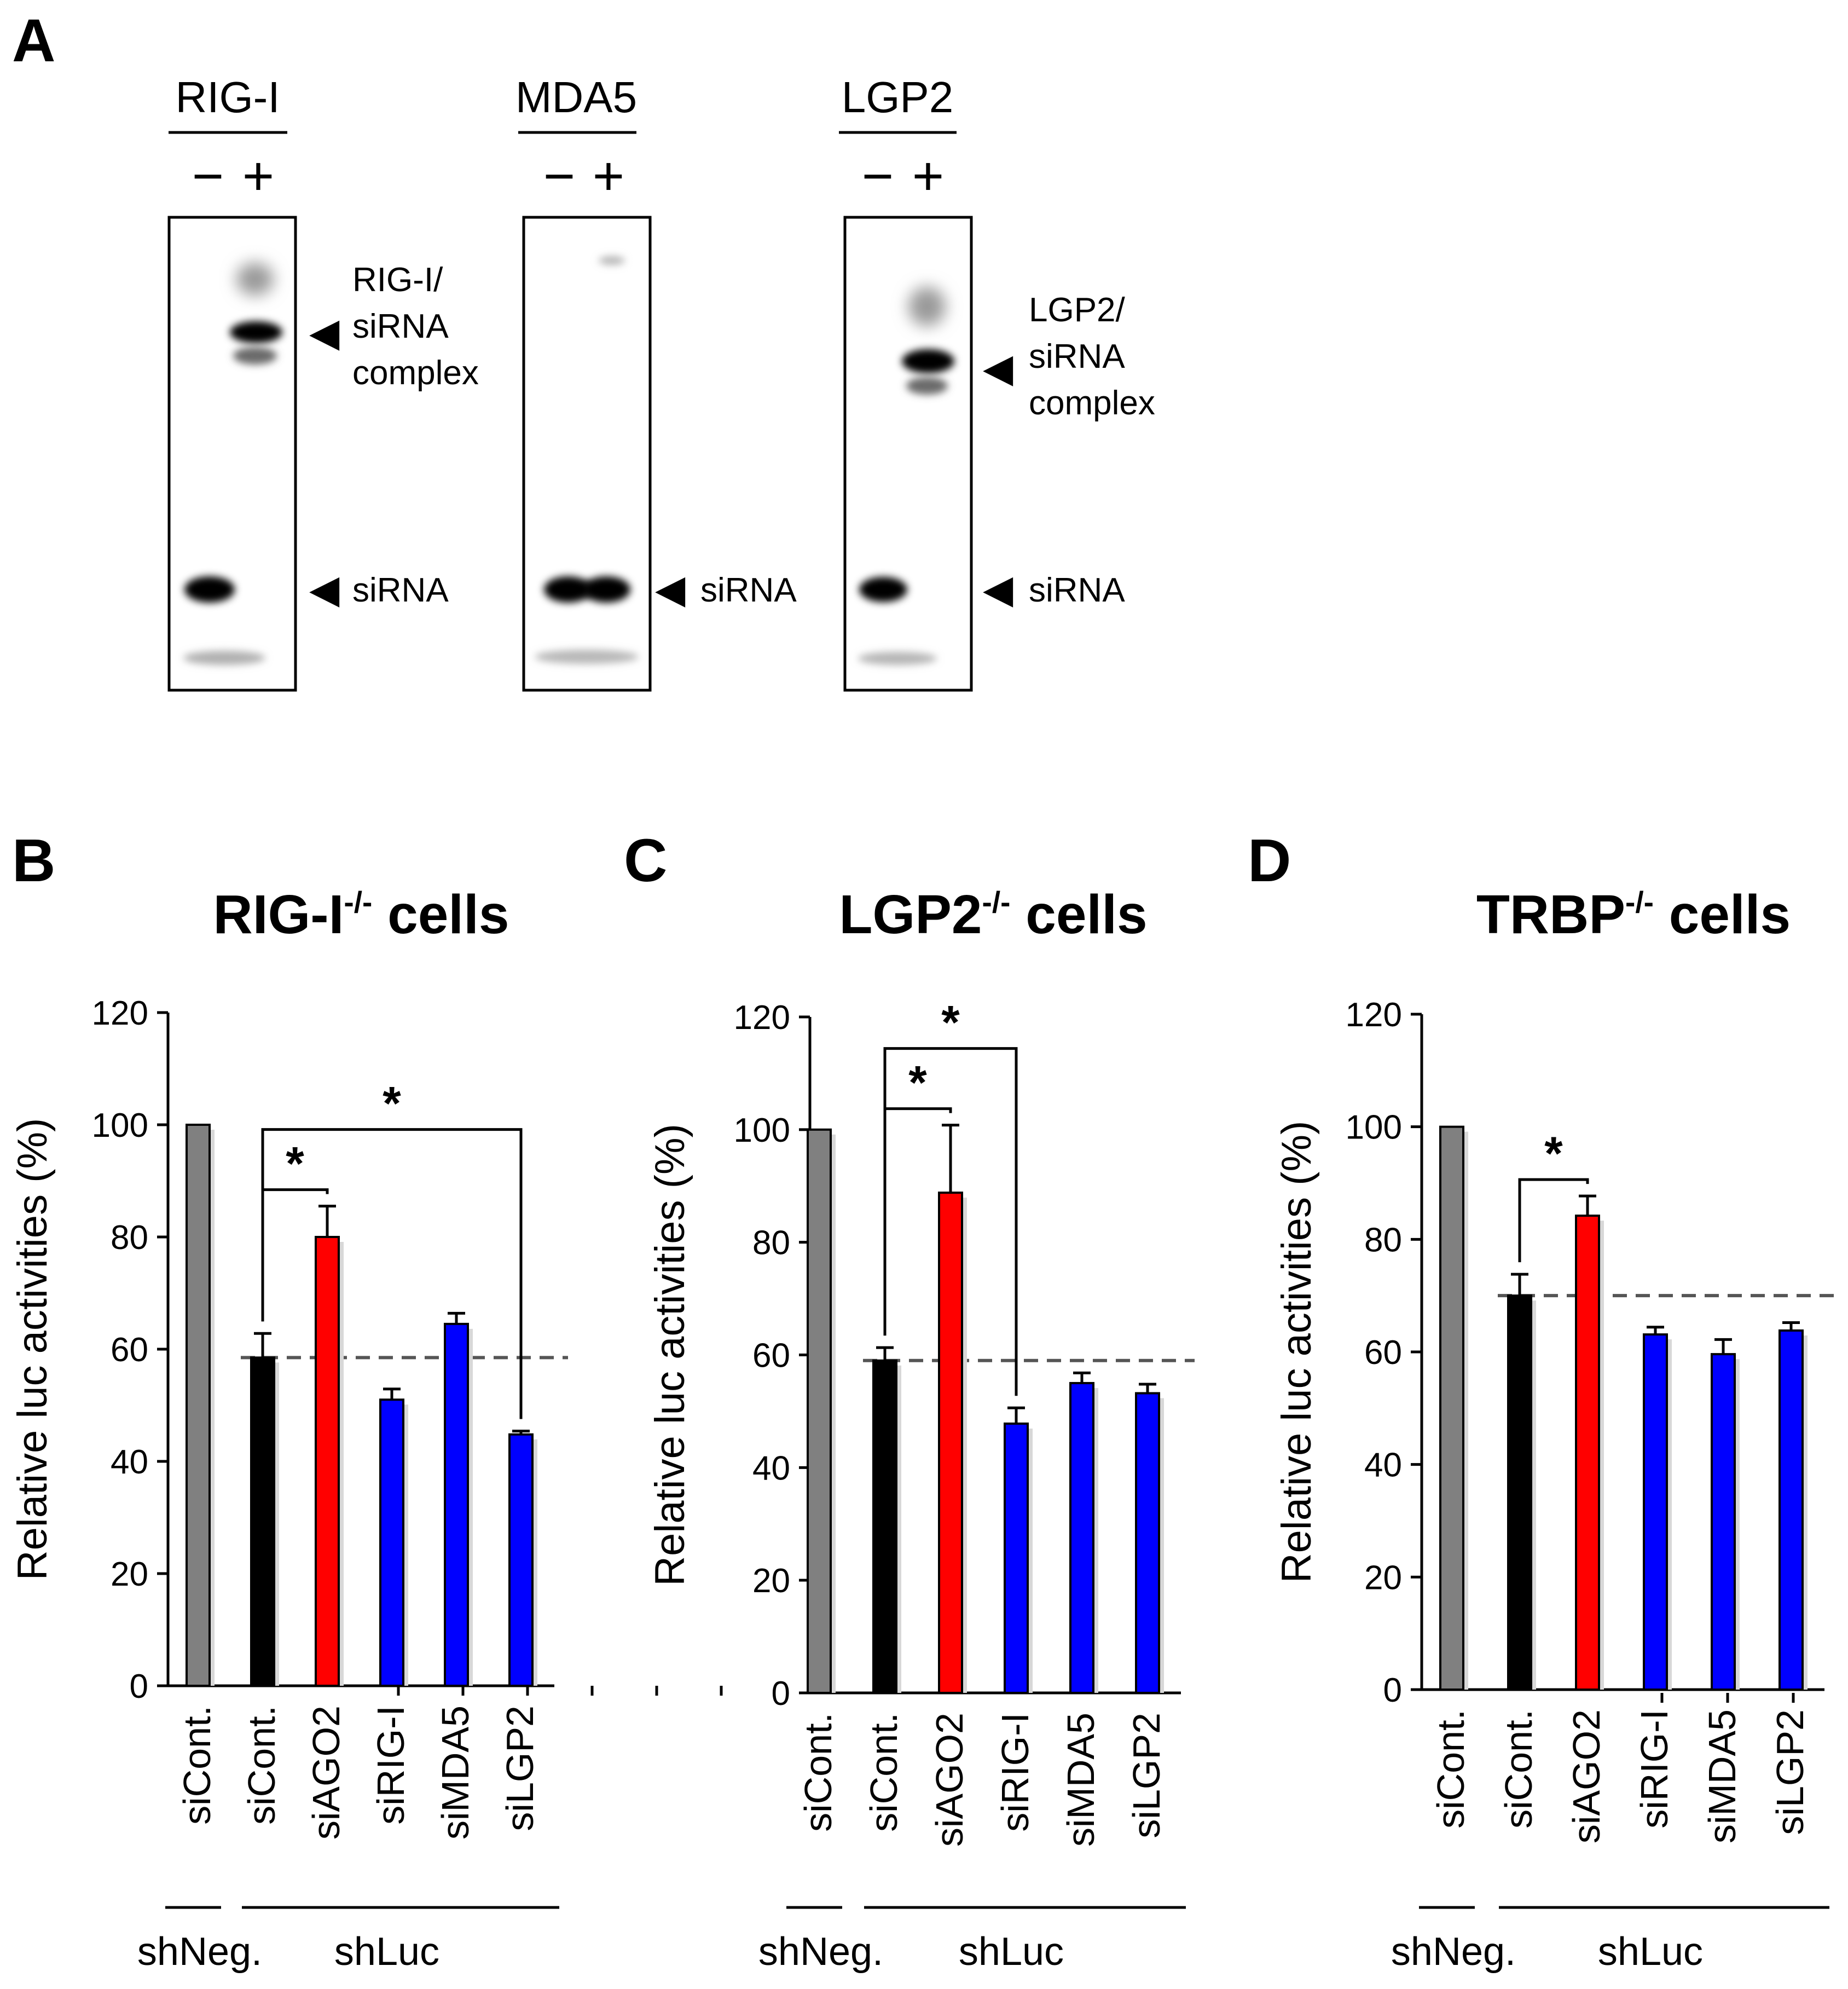 The height and width of the screenshot is (1989, 1848). Describe the element at coordinates (1269, 860) in the screenshot. I see `panel-letter: D` at that location.